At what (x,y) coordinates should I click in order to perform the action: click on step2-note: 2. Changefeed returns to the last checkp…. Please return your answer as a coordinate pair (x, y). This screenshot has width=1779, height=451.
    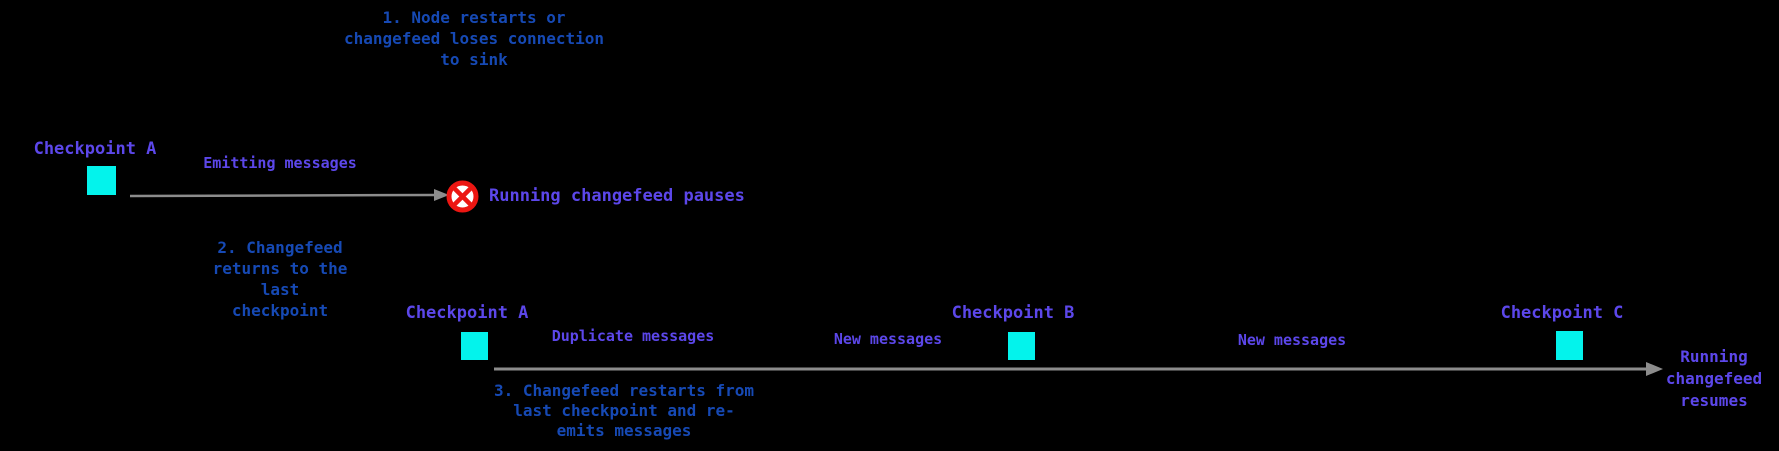
    Looking at the image, I should click on (280, 279).